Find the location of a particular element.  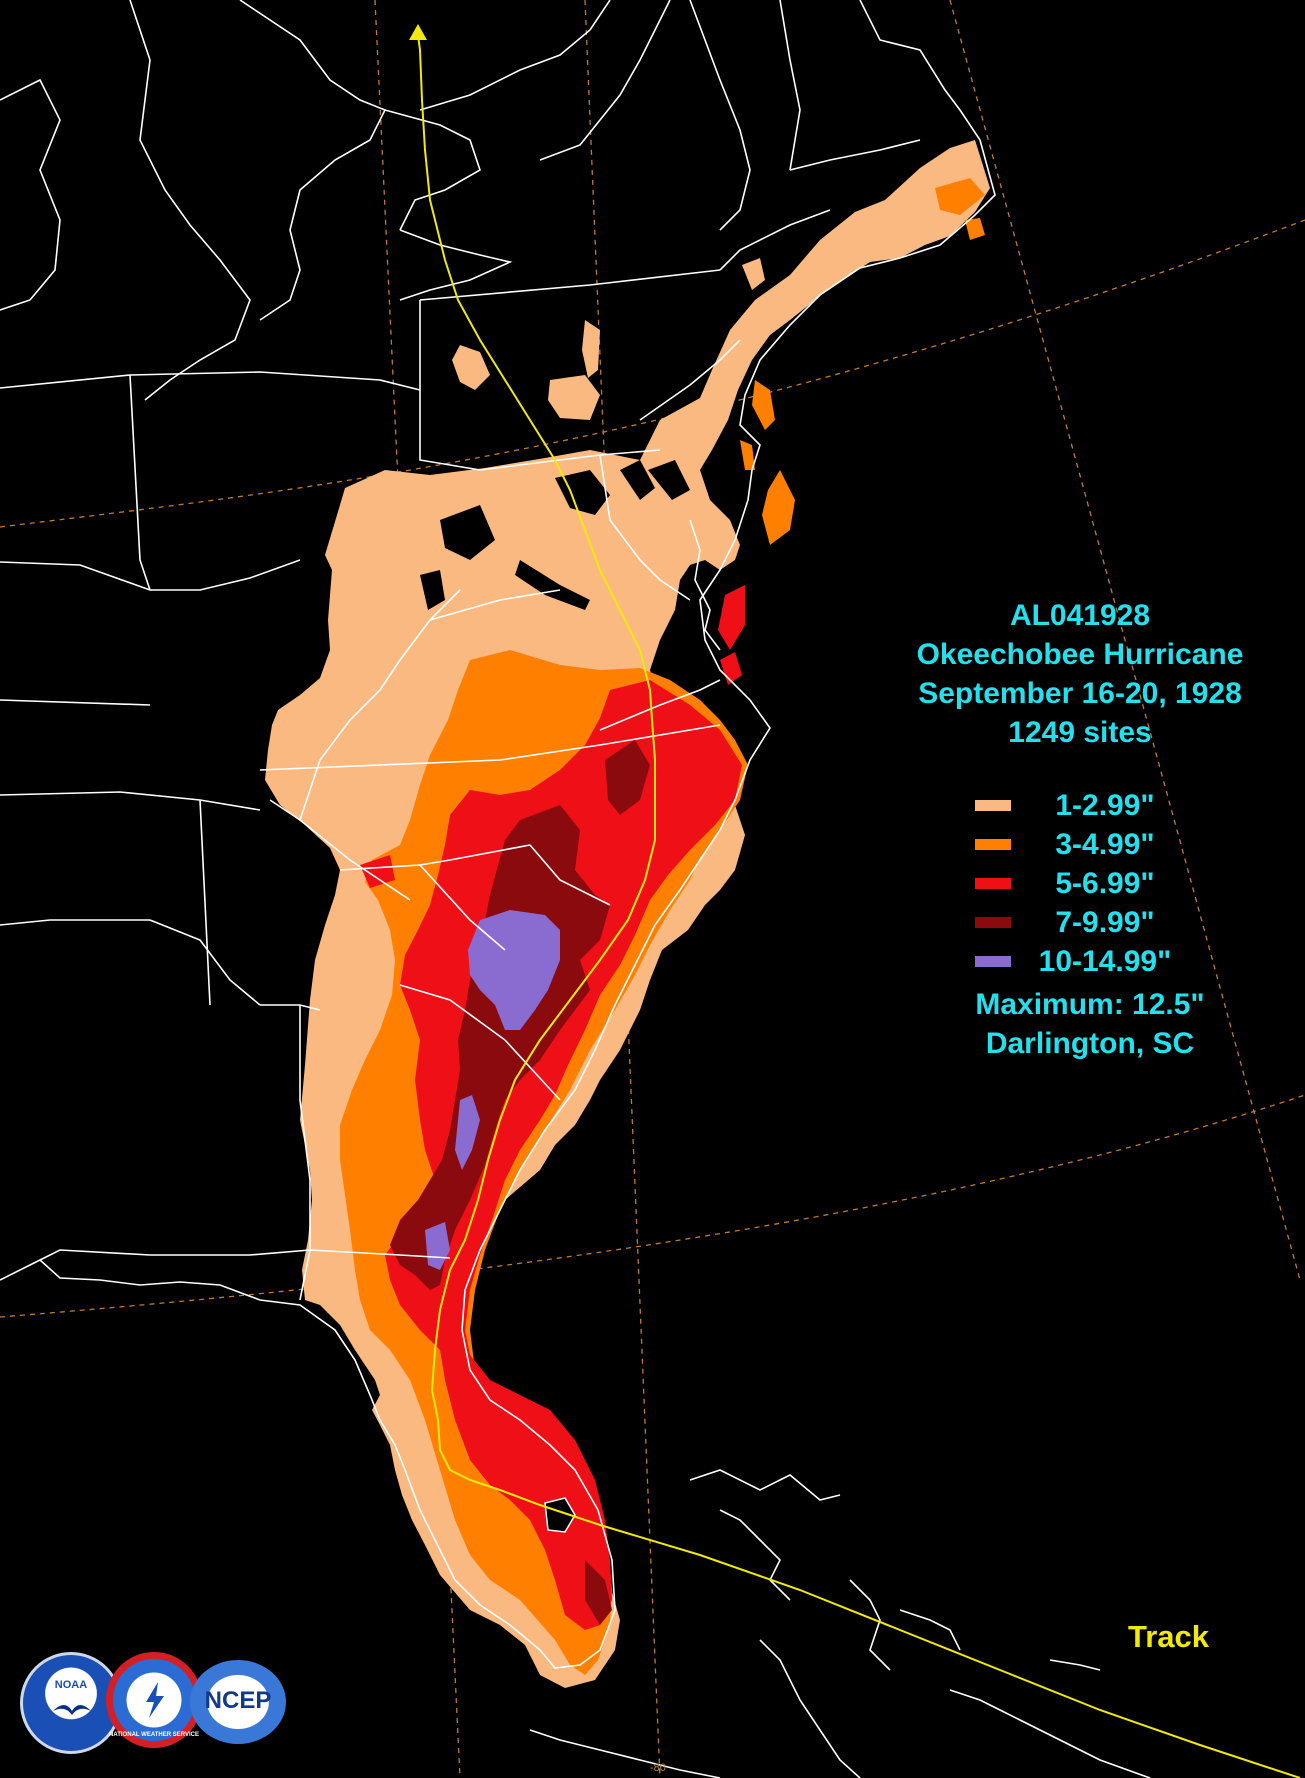

legend-item: 5-6.99" is located at coordinates (1080, 883).